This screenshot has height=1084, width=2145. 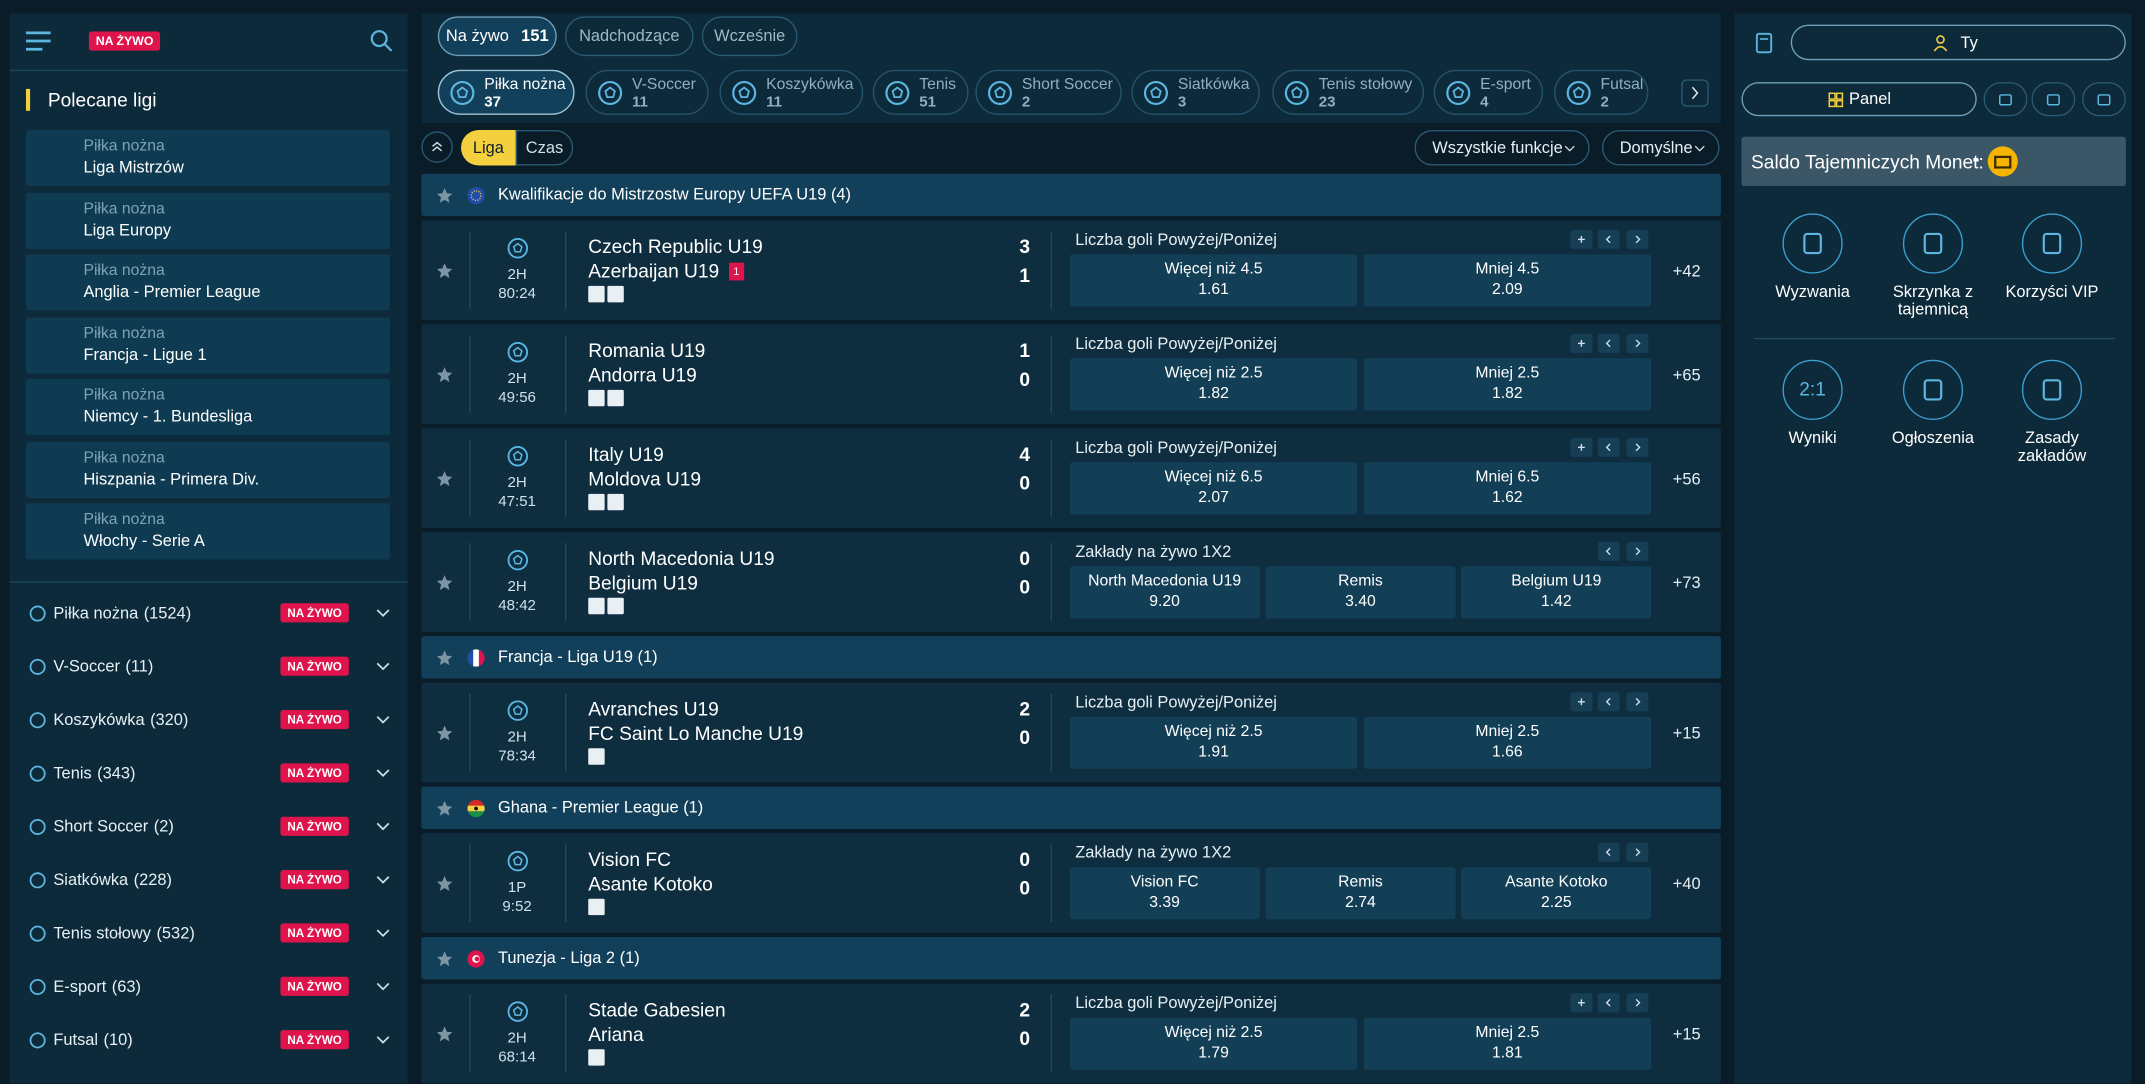 I want to click on filter-time: Czas, so click(x=544, y=147).